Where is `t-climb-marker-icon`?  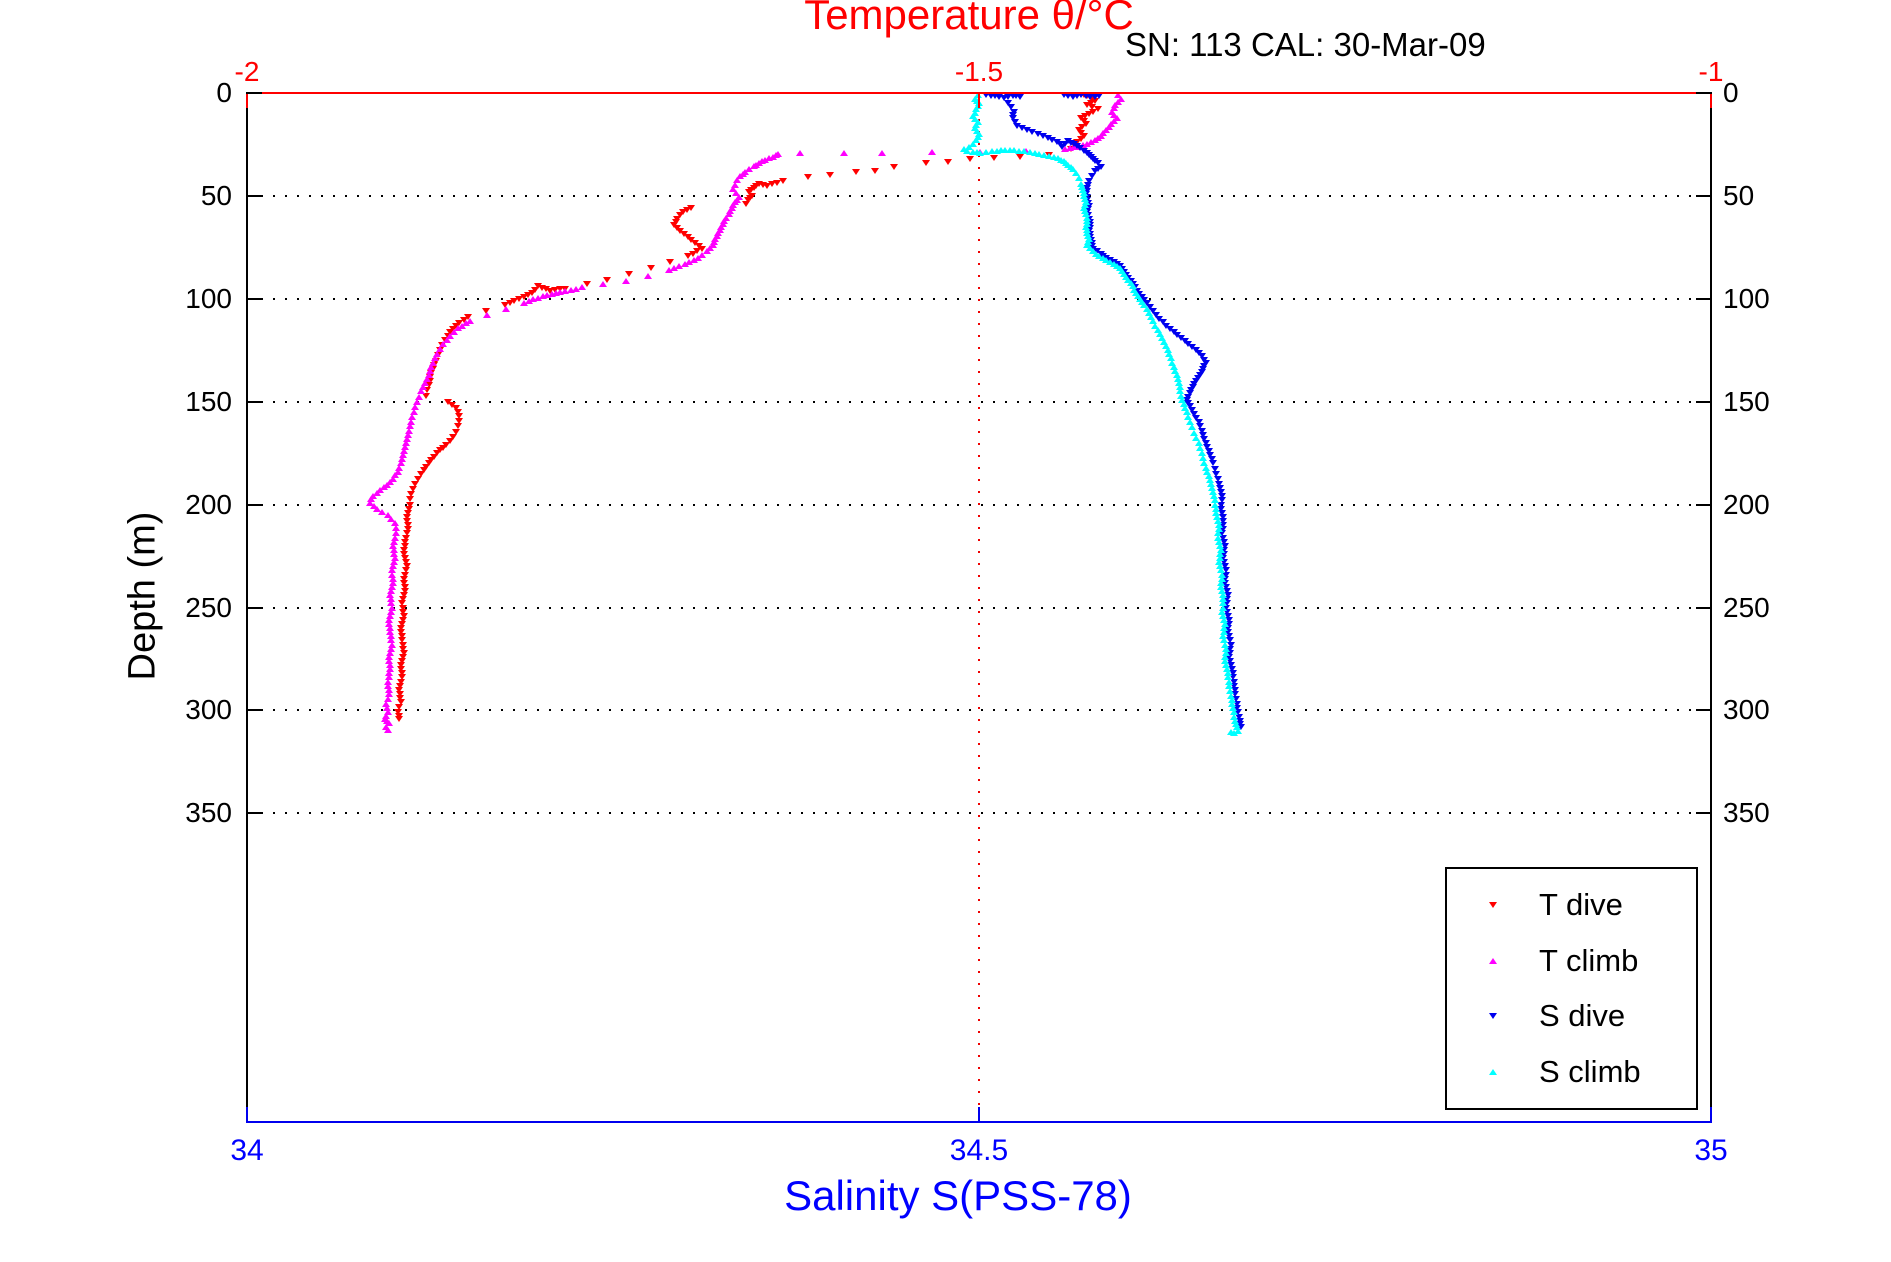
t-climb-marker-icon is located at coordinates (1493, 960).